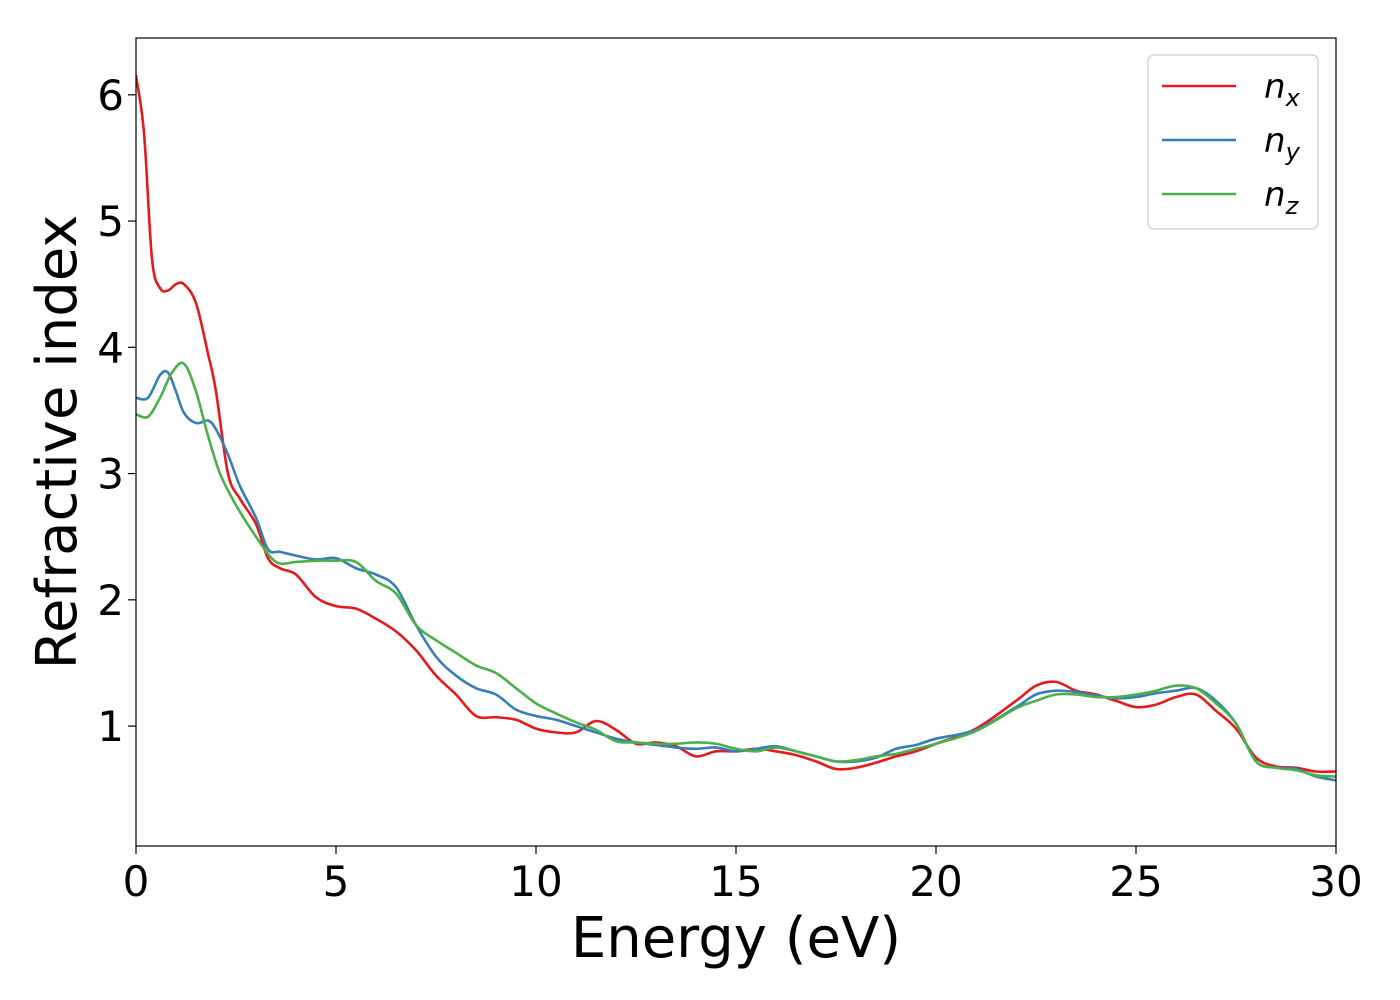 Image resolution: width=1400 pixels, height=1000 pixels. Describe the element at coordinates (1135, 881) in the screenshot. I see `x-tick-label: 25` at that location.